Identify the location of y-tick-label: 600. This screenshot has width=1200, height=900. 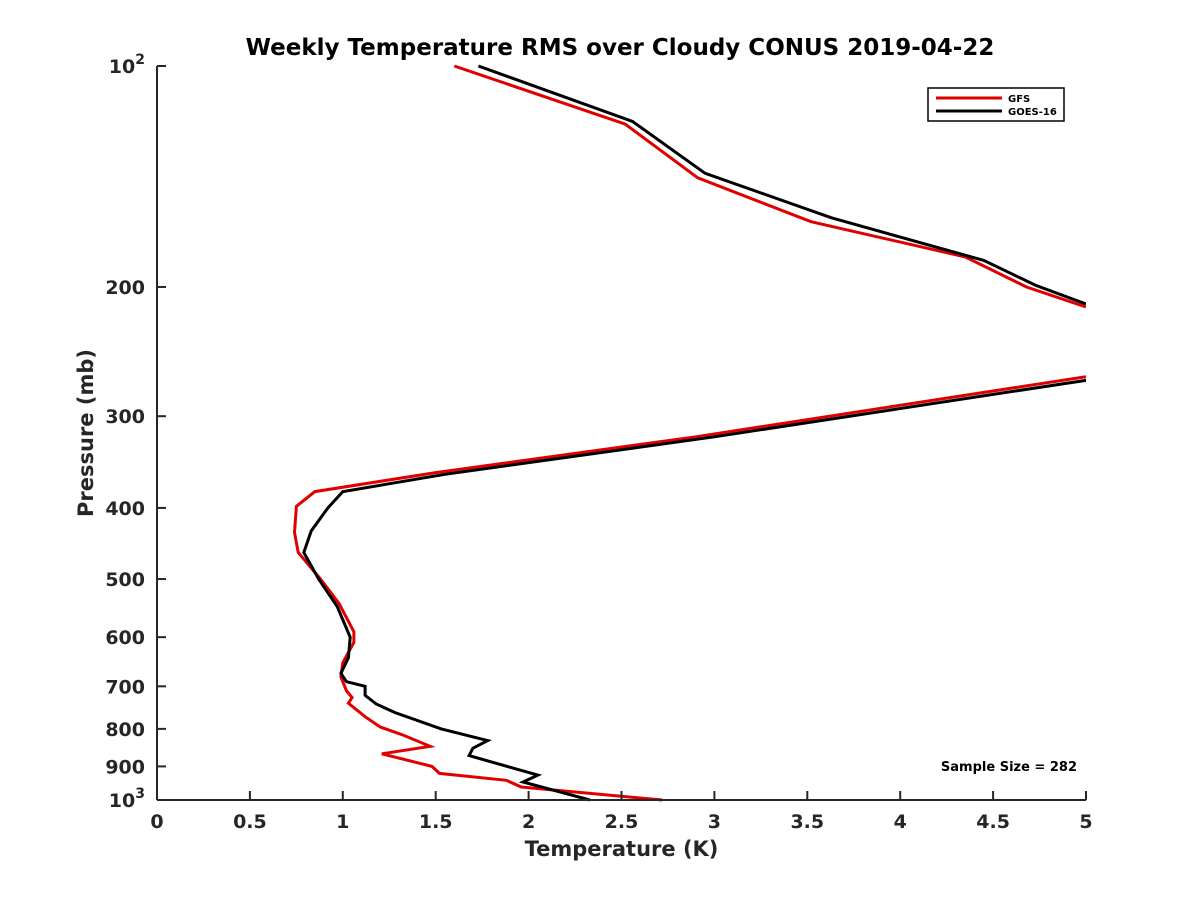
(125, 638).